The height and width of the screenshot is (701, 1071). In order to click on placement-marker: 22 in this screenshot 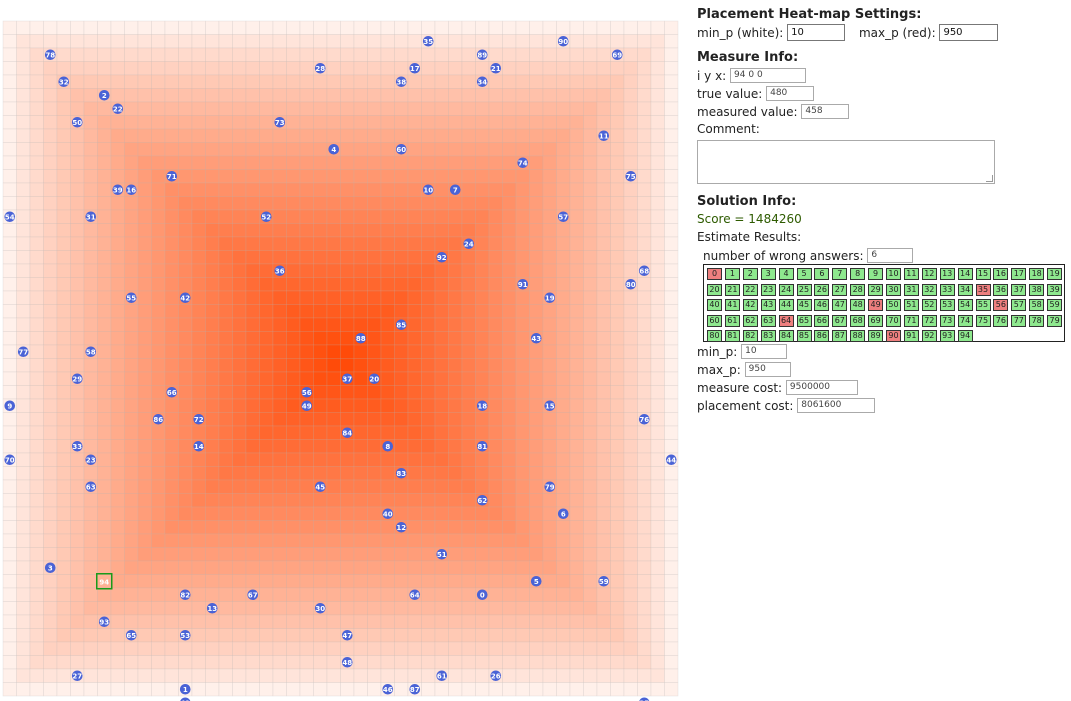, I will do `click(118, 109)`.